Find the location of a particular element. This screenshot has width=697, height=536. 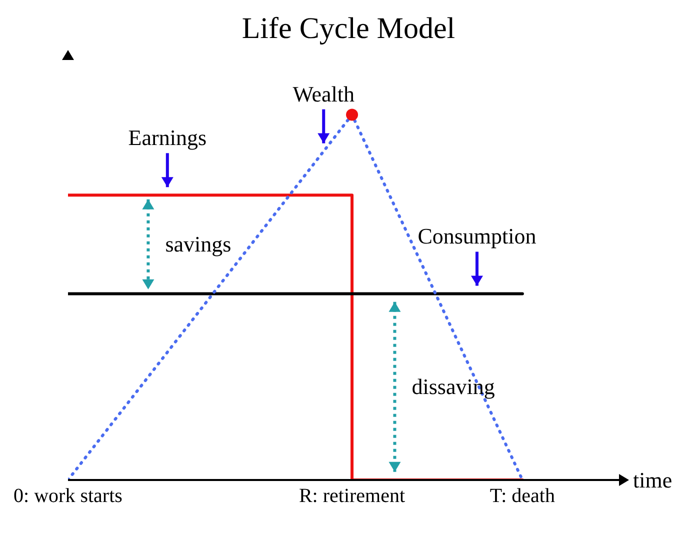

annotation: savings is located at coordinates (198, 243).